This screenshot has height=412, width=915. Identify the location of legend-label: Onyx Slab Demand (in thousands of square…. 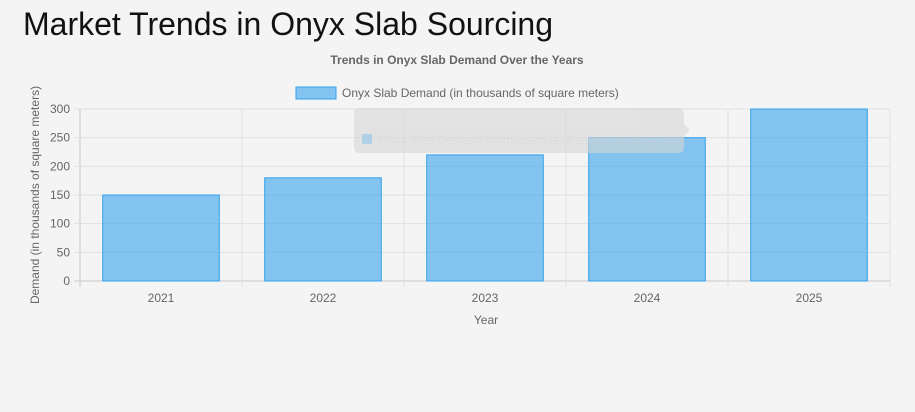
(480, 93).